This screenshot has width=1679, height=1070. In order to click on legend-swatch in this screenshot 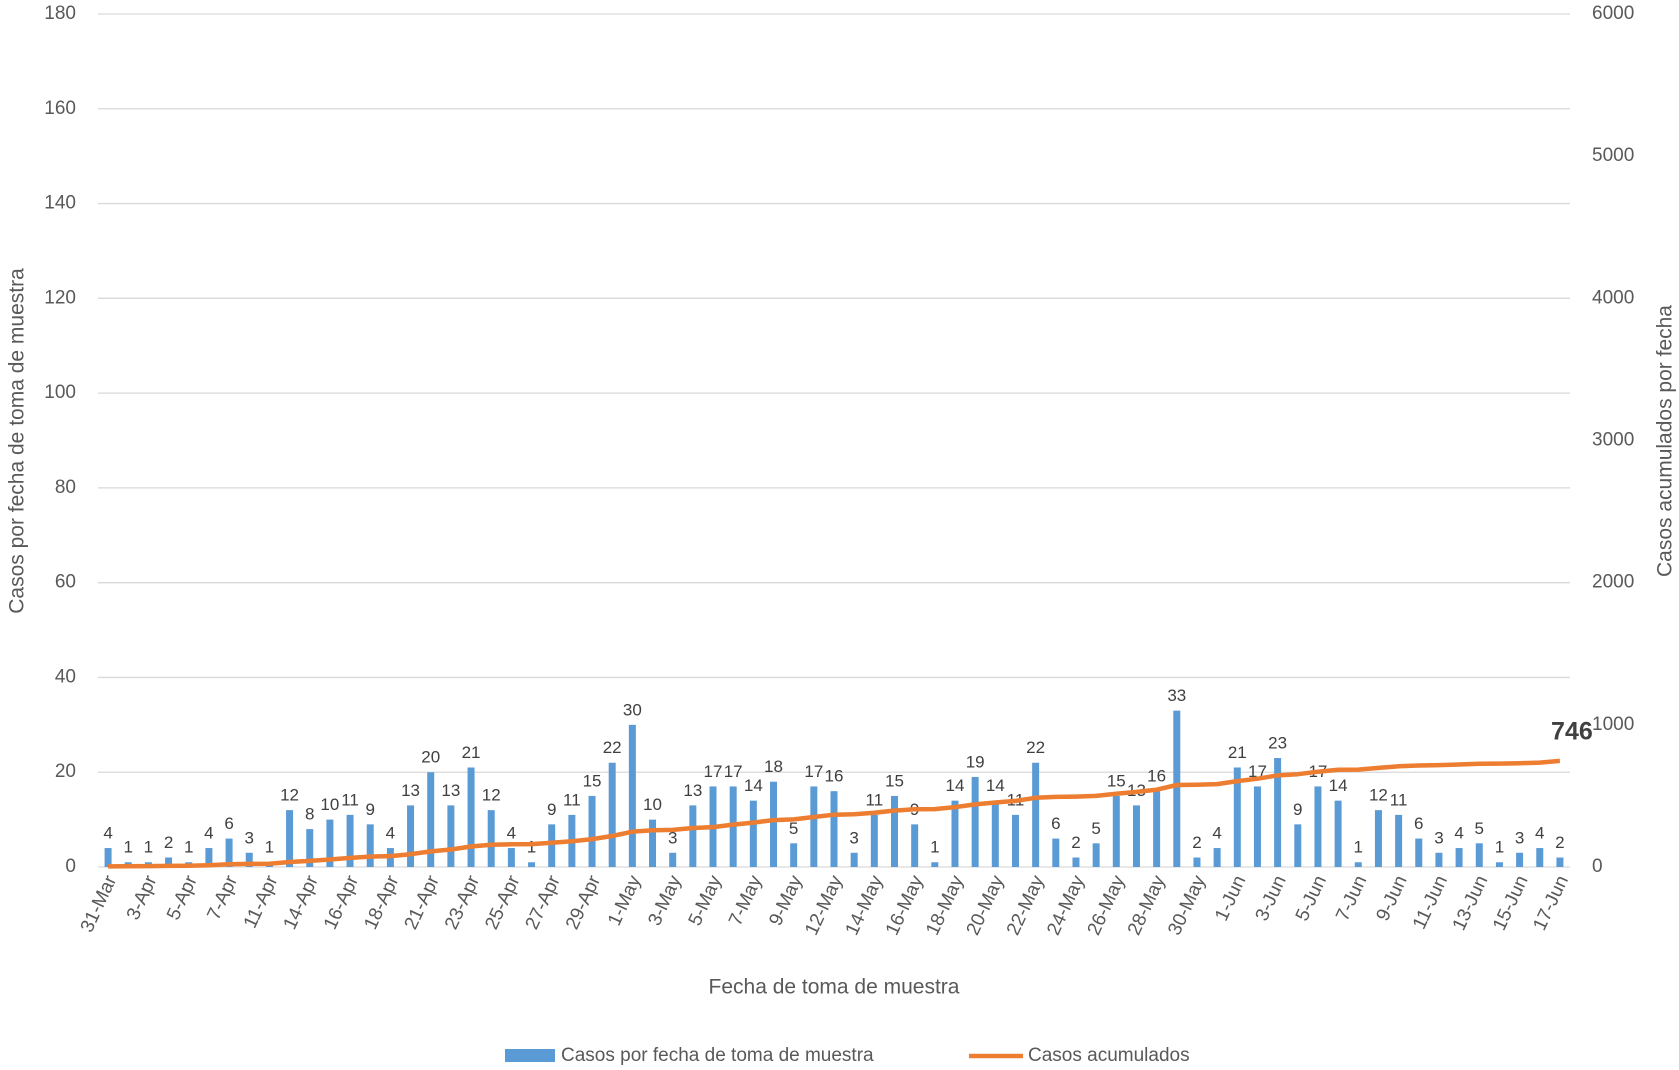, I will do `click(530, 1055)`.